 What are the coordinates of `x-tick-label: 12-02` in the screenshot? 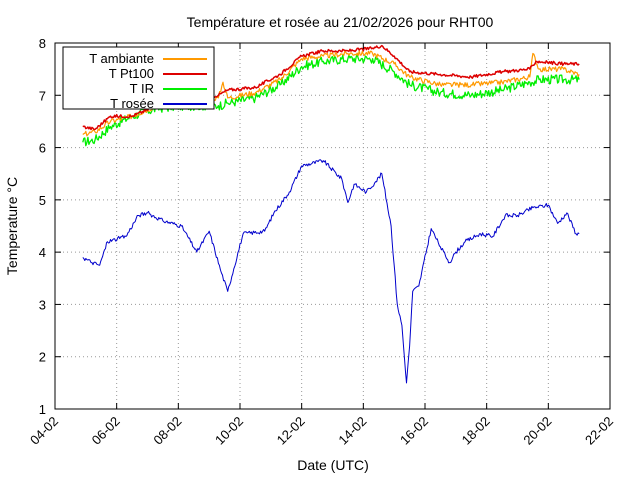 It's located at (291, 431).